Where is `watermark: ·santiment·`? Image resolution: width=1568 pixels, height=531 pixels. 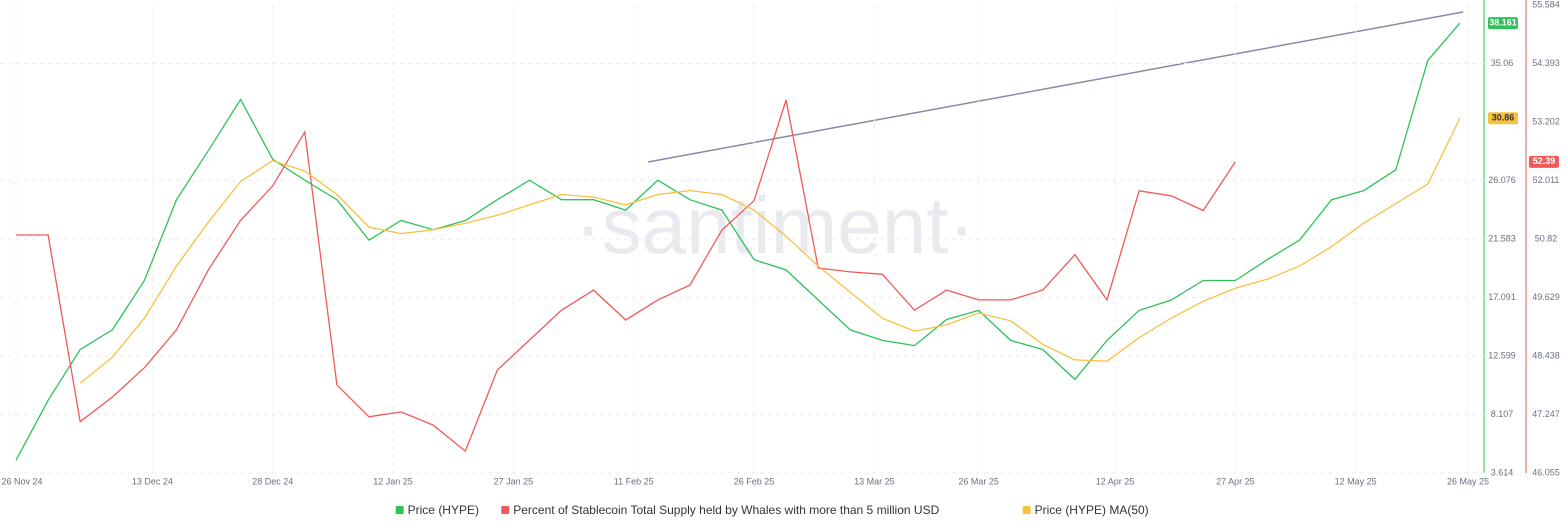 watermark: ·santiment· is located at coordinates (775, 225).